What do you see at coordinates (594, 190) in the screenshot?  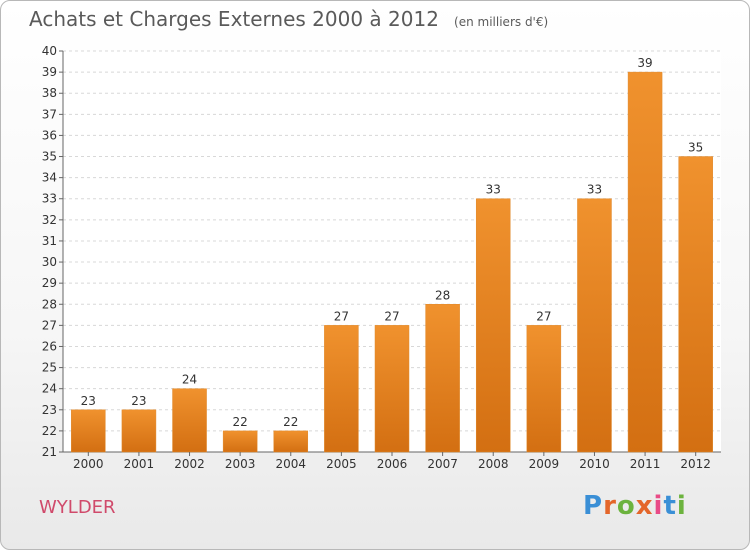 I see `value-label-2010: 33` at bounding box center [594, 190].